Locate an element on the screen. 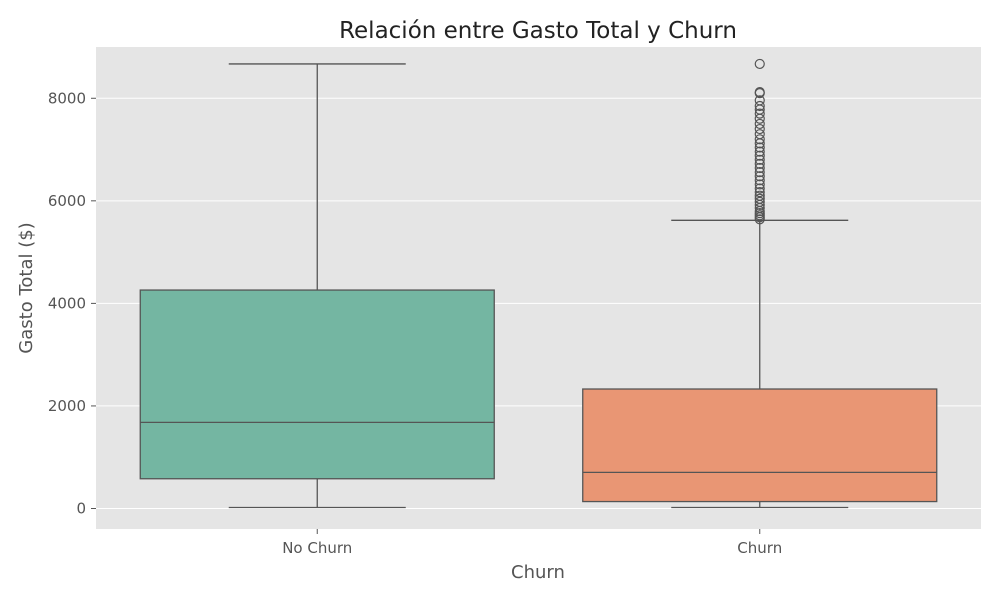 This screenshot has height=600, width=1000. y-tick-label: 8000 is located at coordinates (67, 98).